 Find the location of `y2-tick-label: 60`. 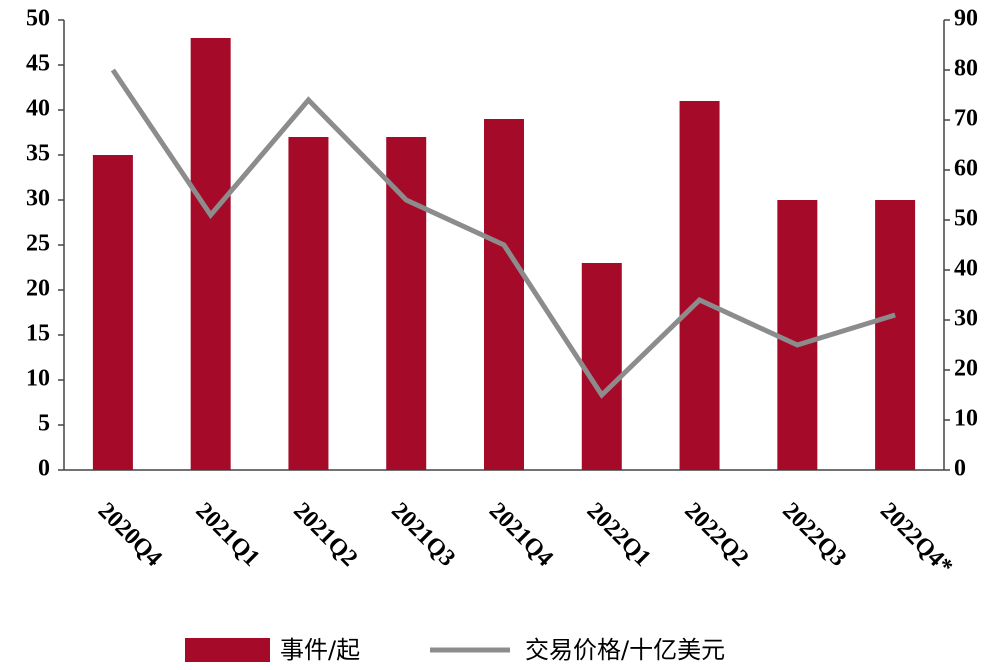

y2-tick-label: 60 is located at coordinates (966, 169).